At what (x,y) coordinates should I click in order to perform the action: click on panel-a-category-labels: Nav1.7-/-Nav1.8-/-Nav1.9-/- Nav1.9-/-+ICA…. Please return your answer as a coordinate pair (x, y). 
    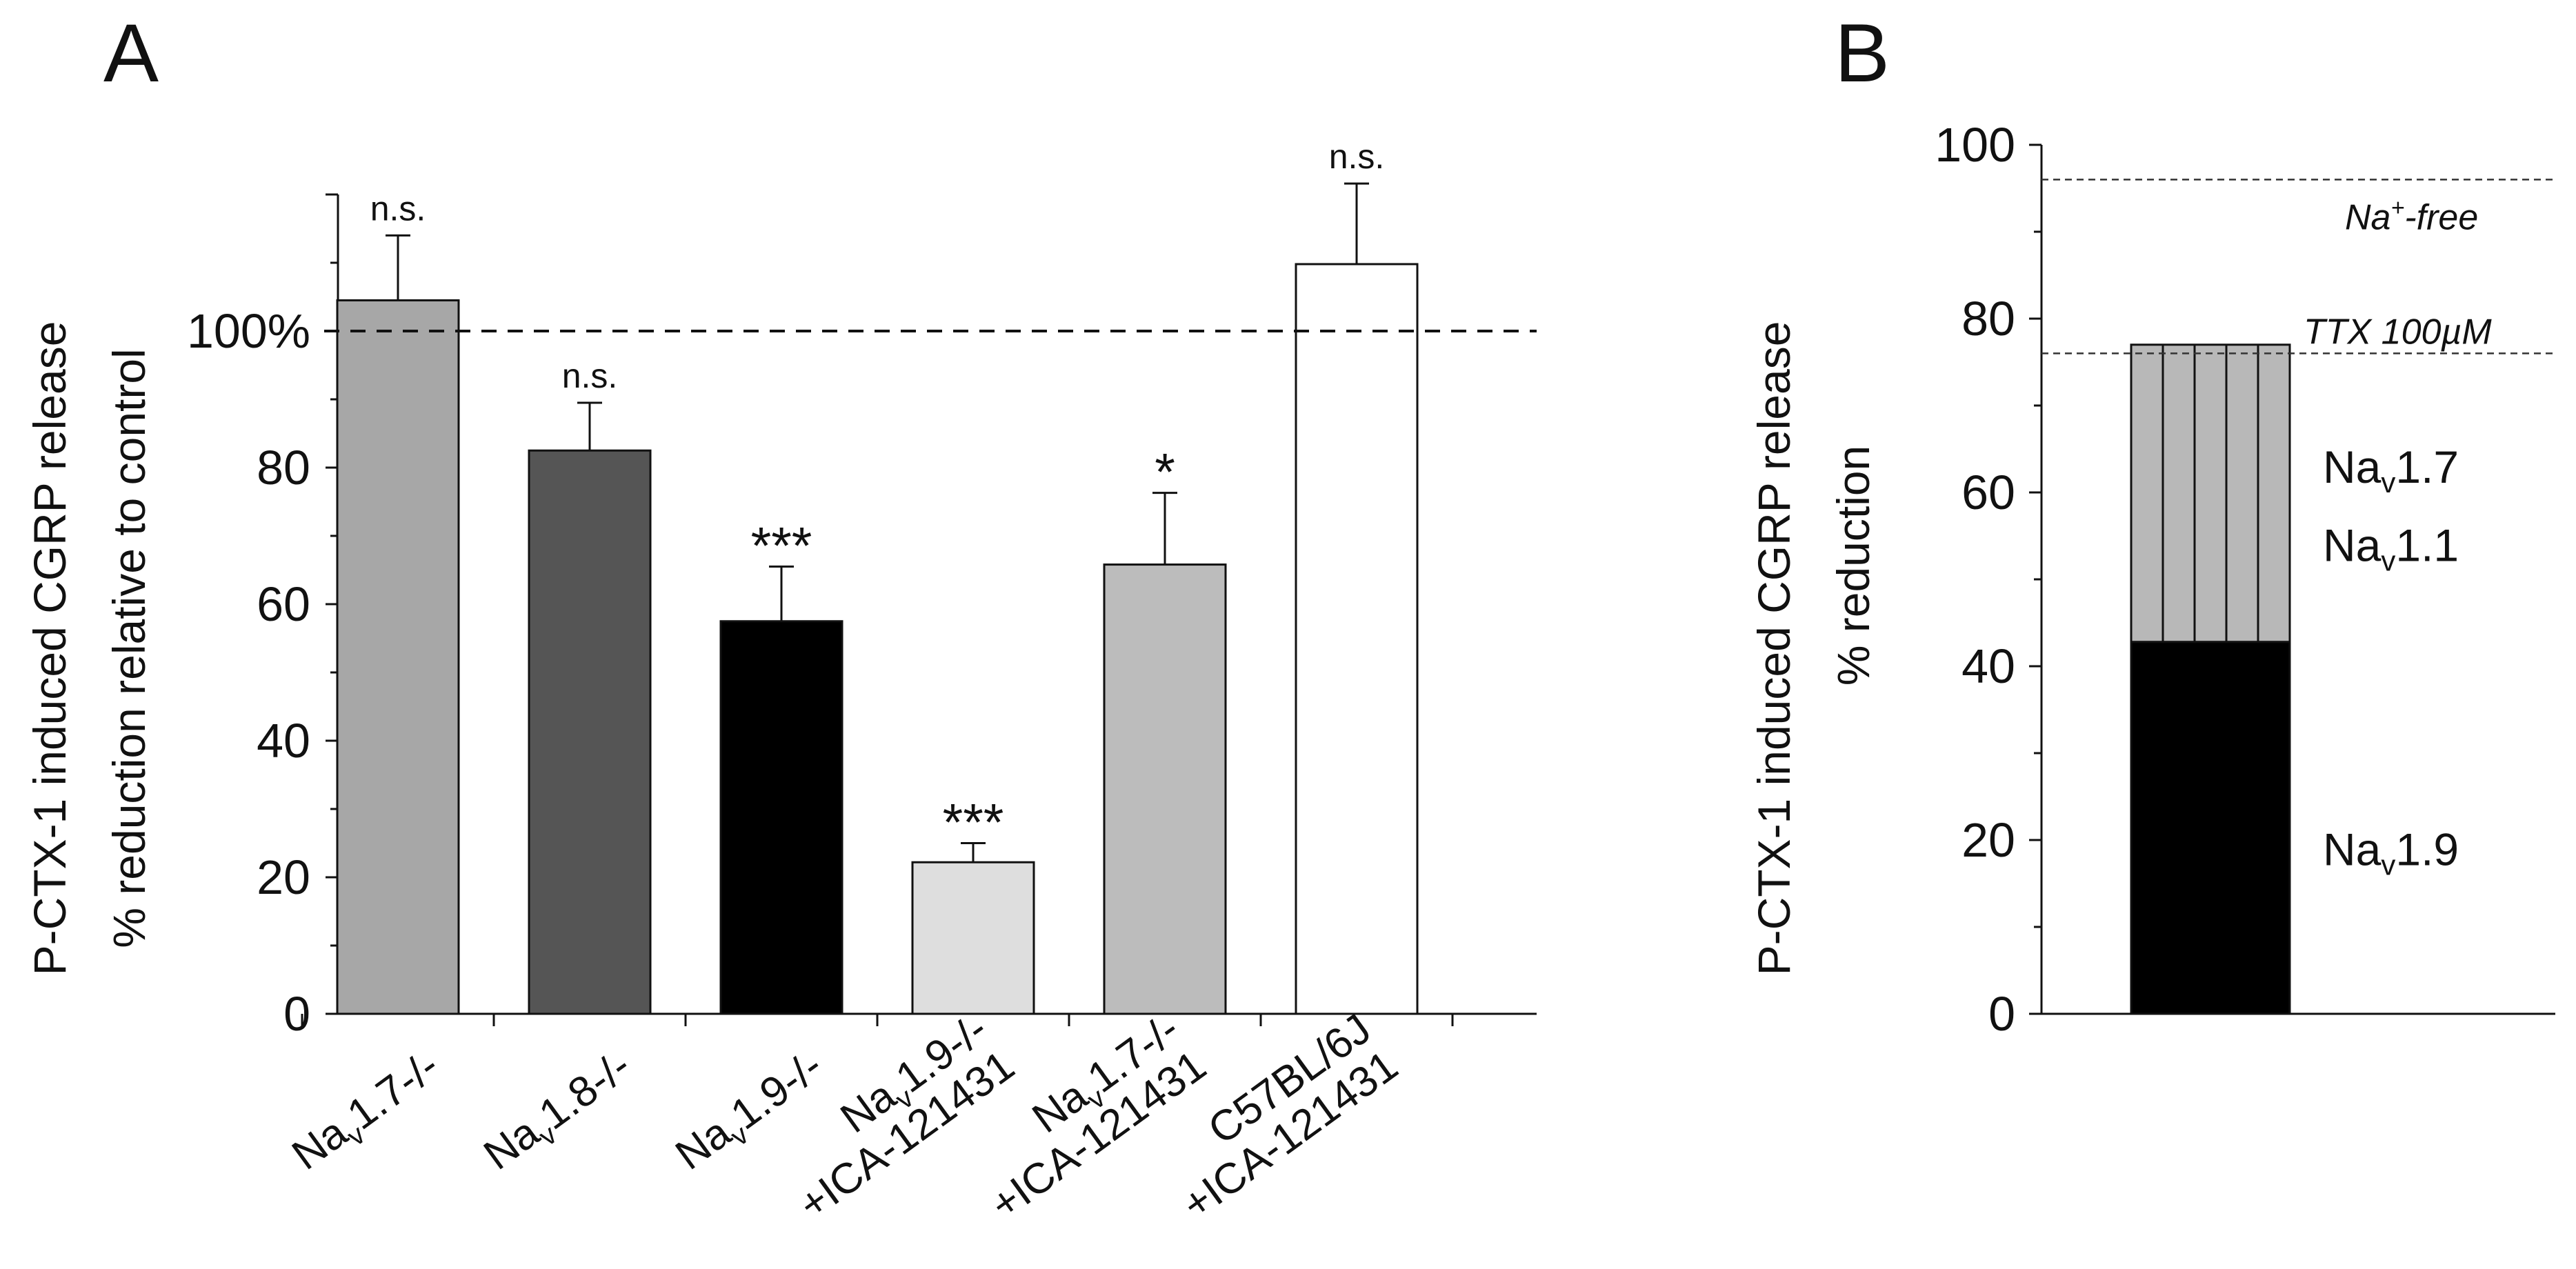
    Looking at the image, I should click on (844, 1117).